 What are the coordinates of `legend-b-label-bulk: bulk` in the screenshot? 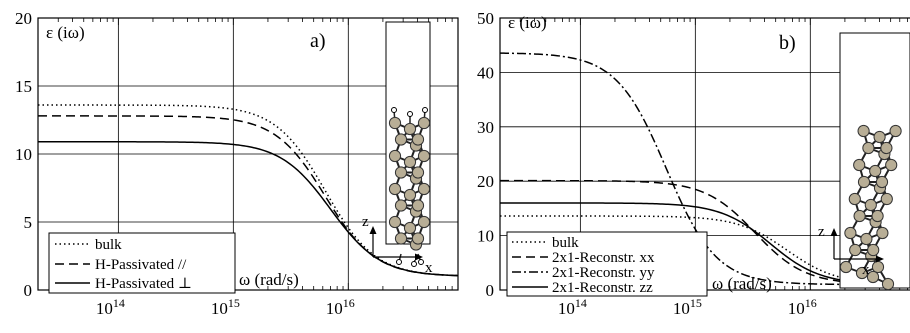 It's located at (565, 243).